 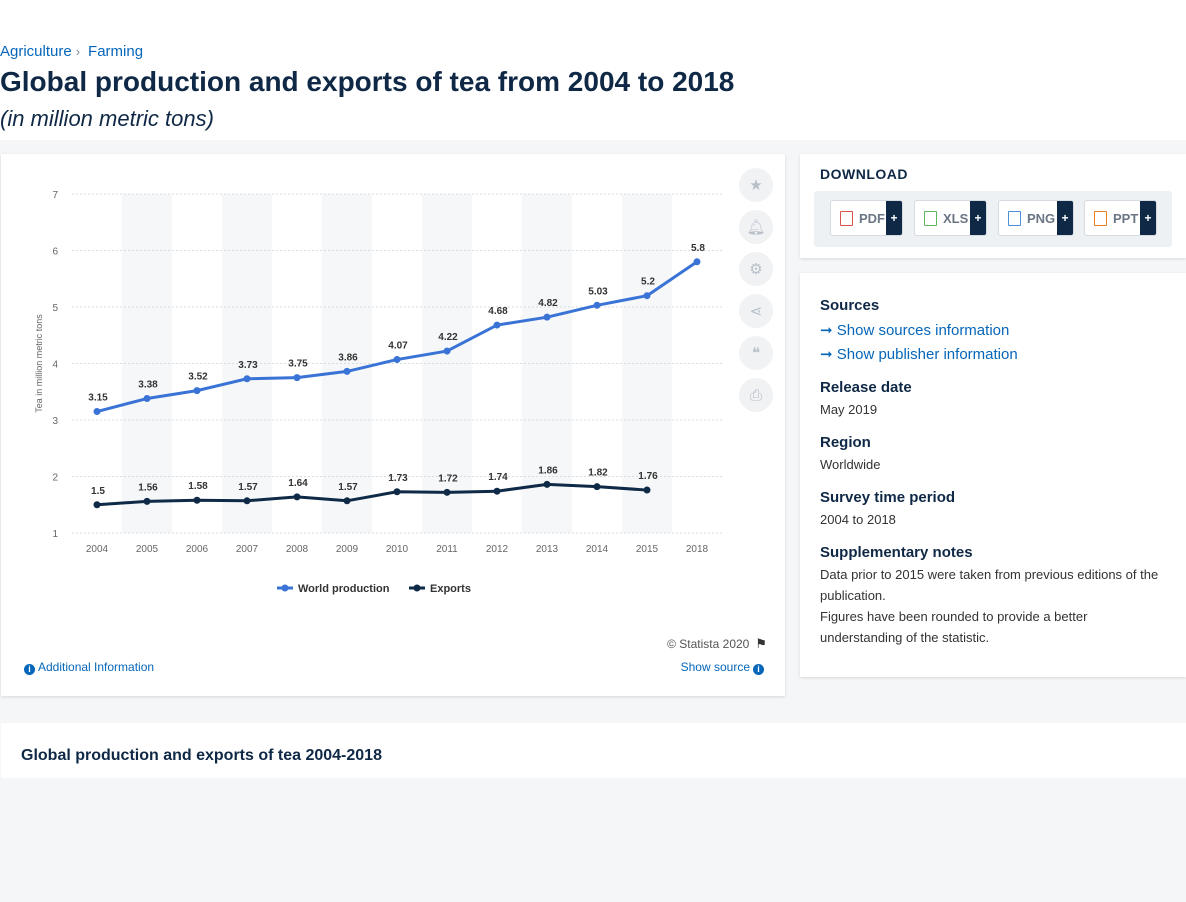 I want to click on xls-file-icon, so click(x=930, y=218).